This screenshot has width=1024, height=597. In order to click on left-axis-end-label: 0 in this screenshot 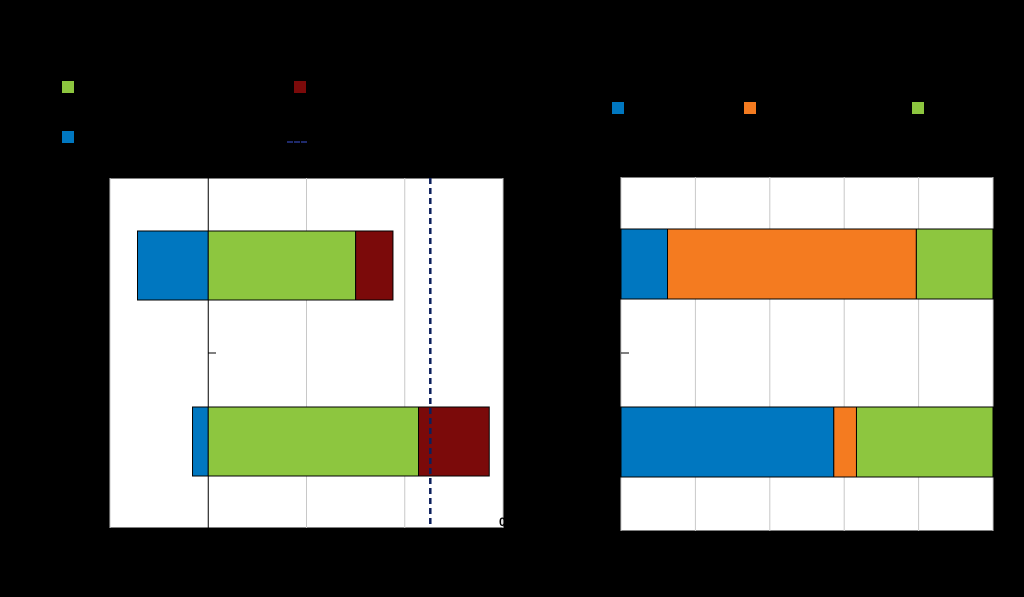, I will do `click(502, 522)`.